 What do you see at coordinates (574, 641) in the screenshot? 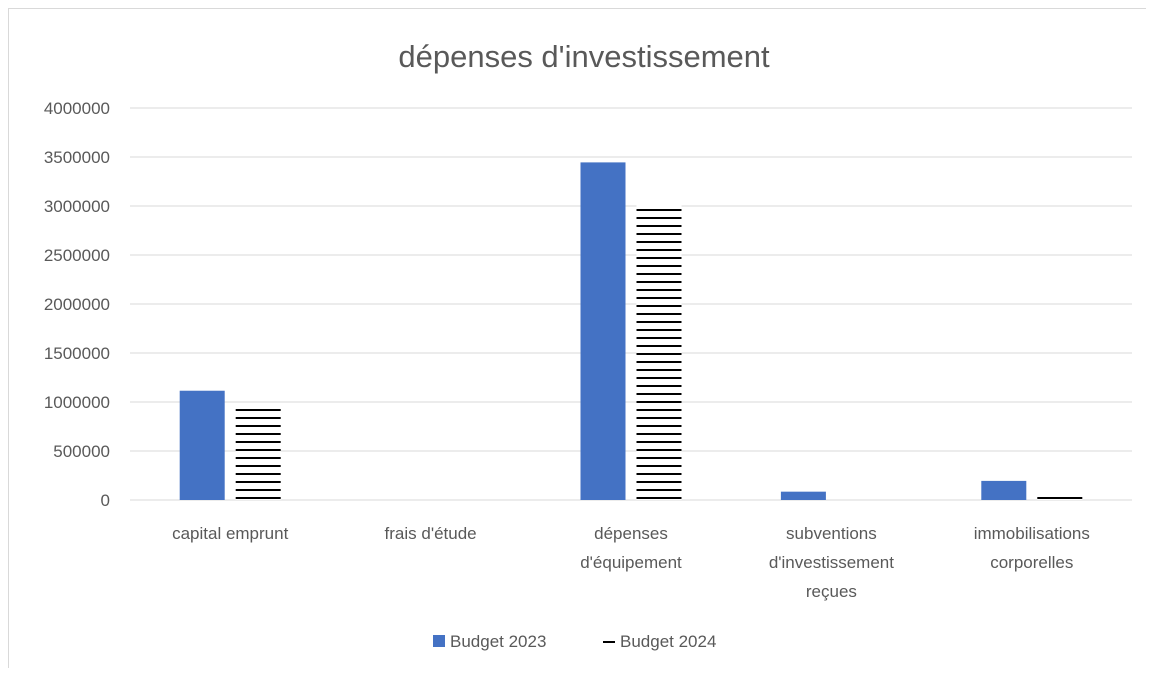
I see `legend: Budget 2023 Budget 2024` at bounding box center [574, 641].